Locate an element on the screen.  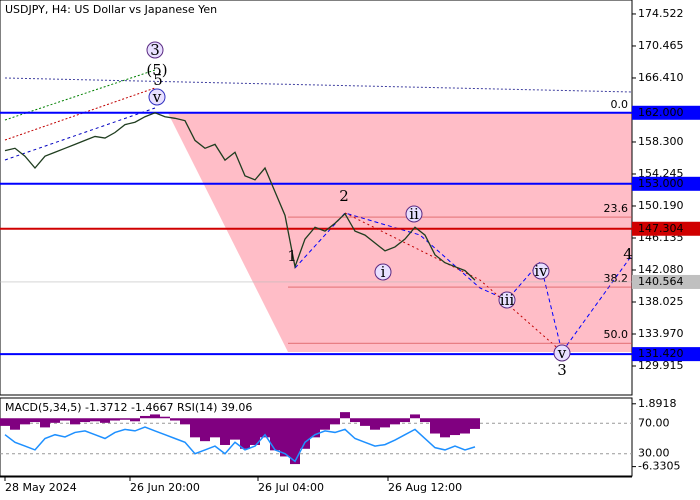
fib-label: 0.0 is located at coordinates (620, 104).